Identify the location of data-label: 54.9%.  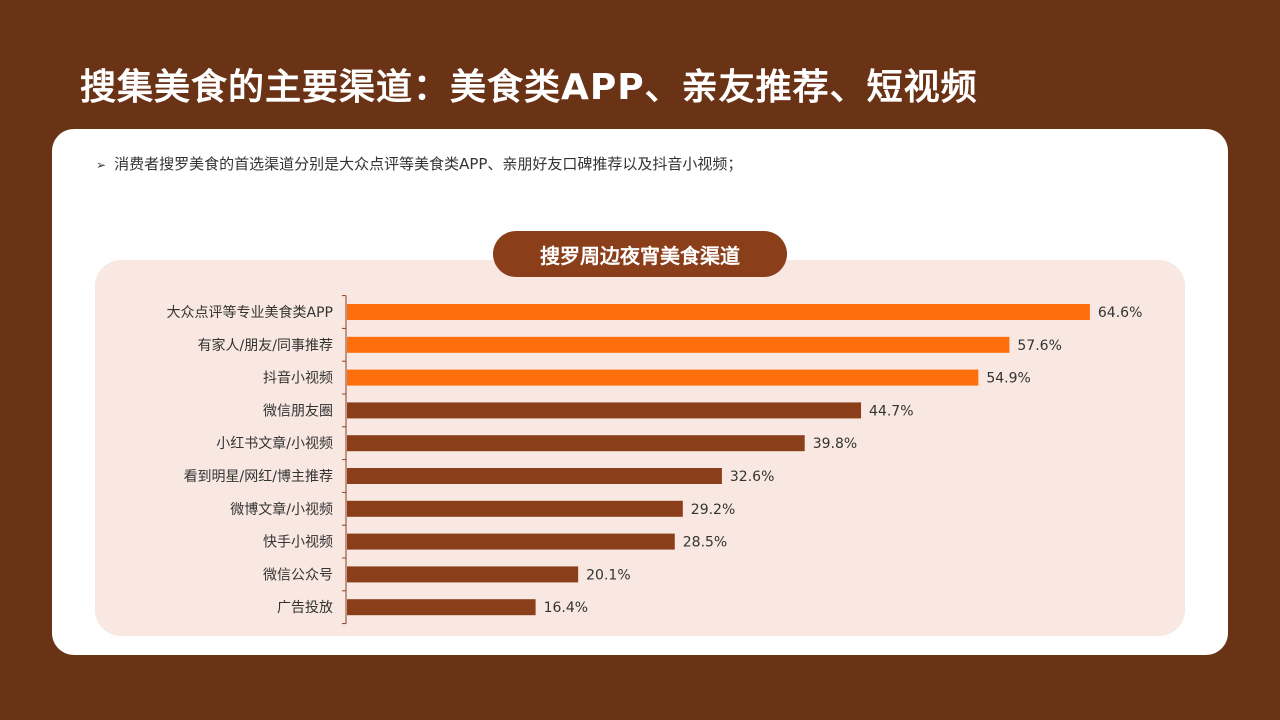
(1008, 379).